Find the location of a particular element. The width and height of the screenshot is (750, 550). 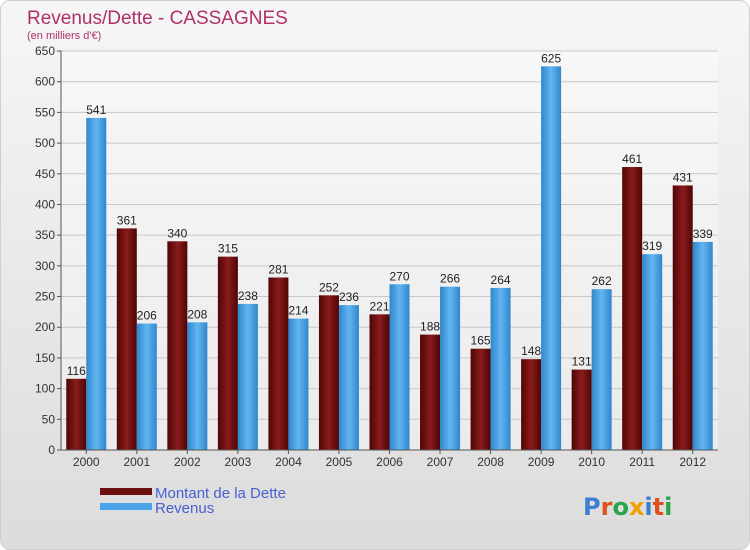

proxiti-logo: Proxiti is located at coordinates (627, 507).